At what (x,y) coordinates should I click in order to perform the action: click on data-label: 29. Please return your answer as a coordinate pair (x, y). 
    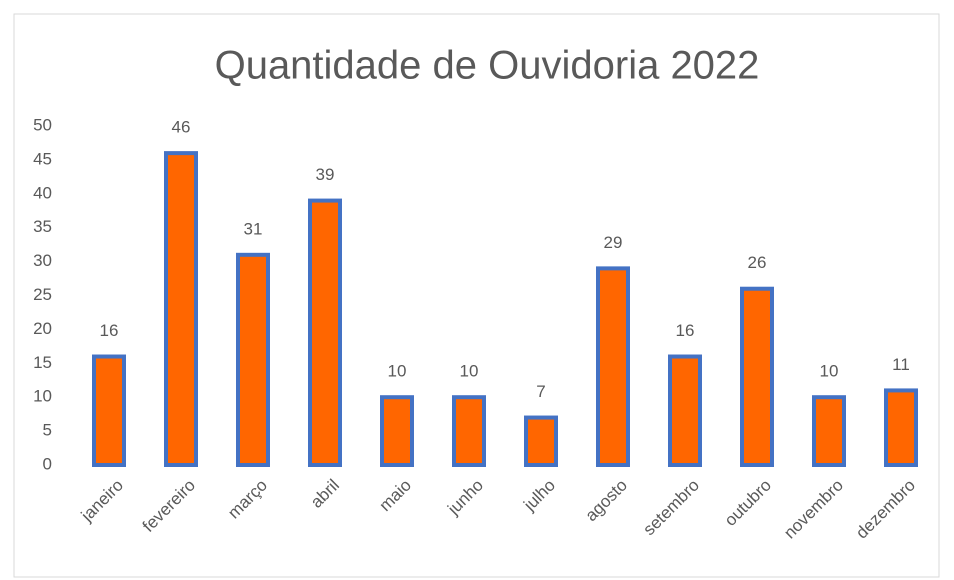
    Looking at the image, I should click on (613, 242).